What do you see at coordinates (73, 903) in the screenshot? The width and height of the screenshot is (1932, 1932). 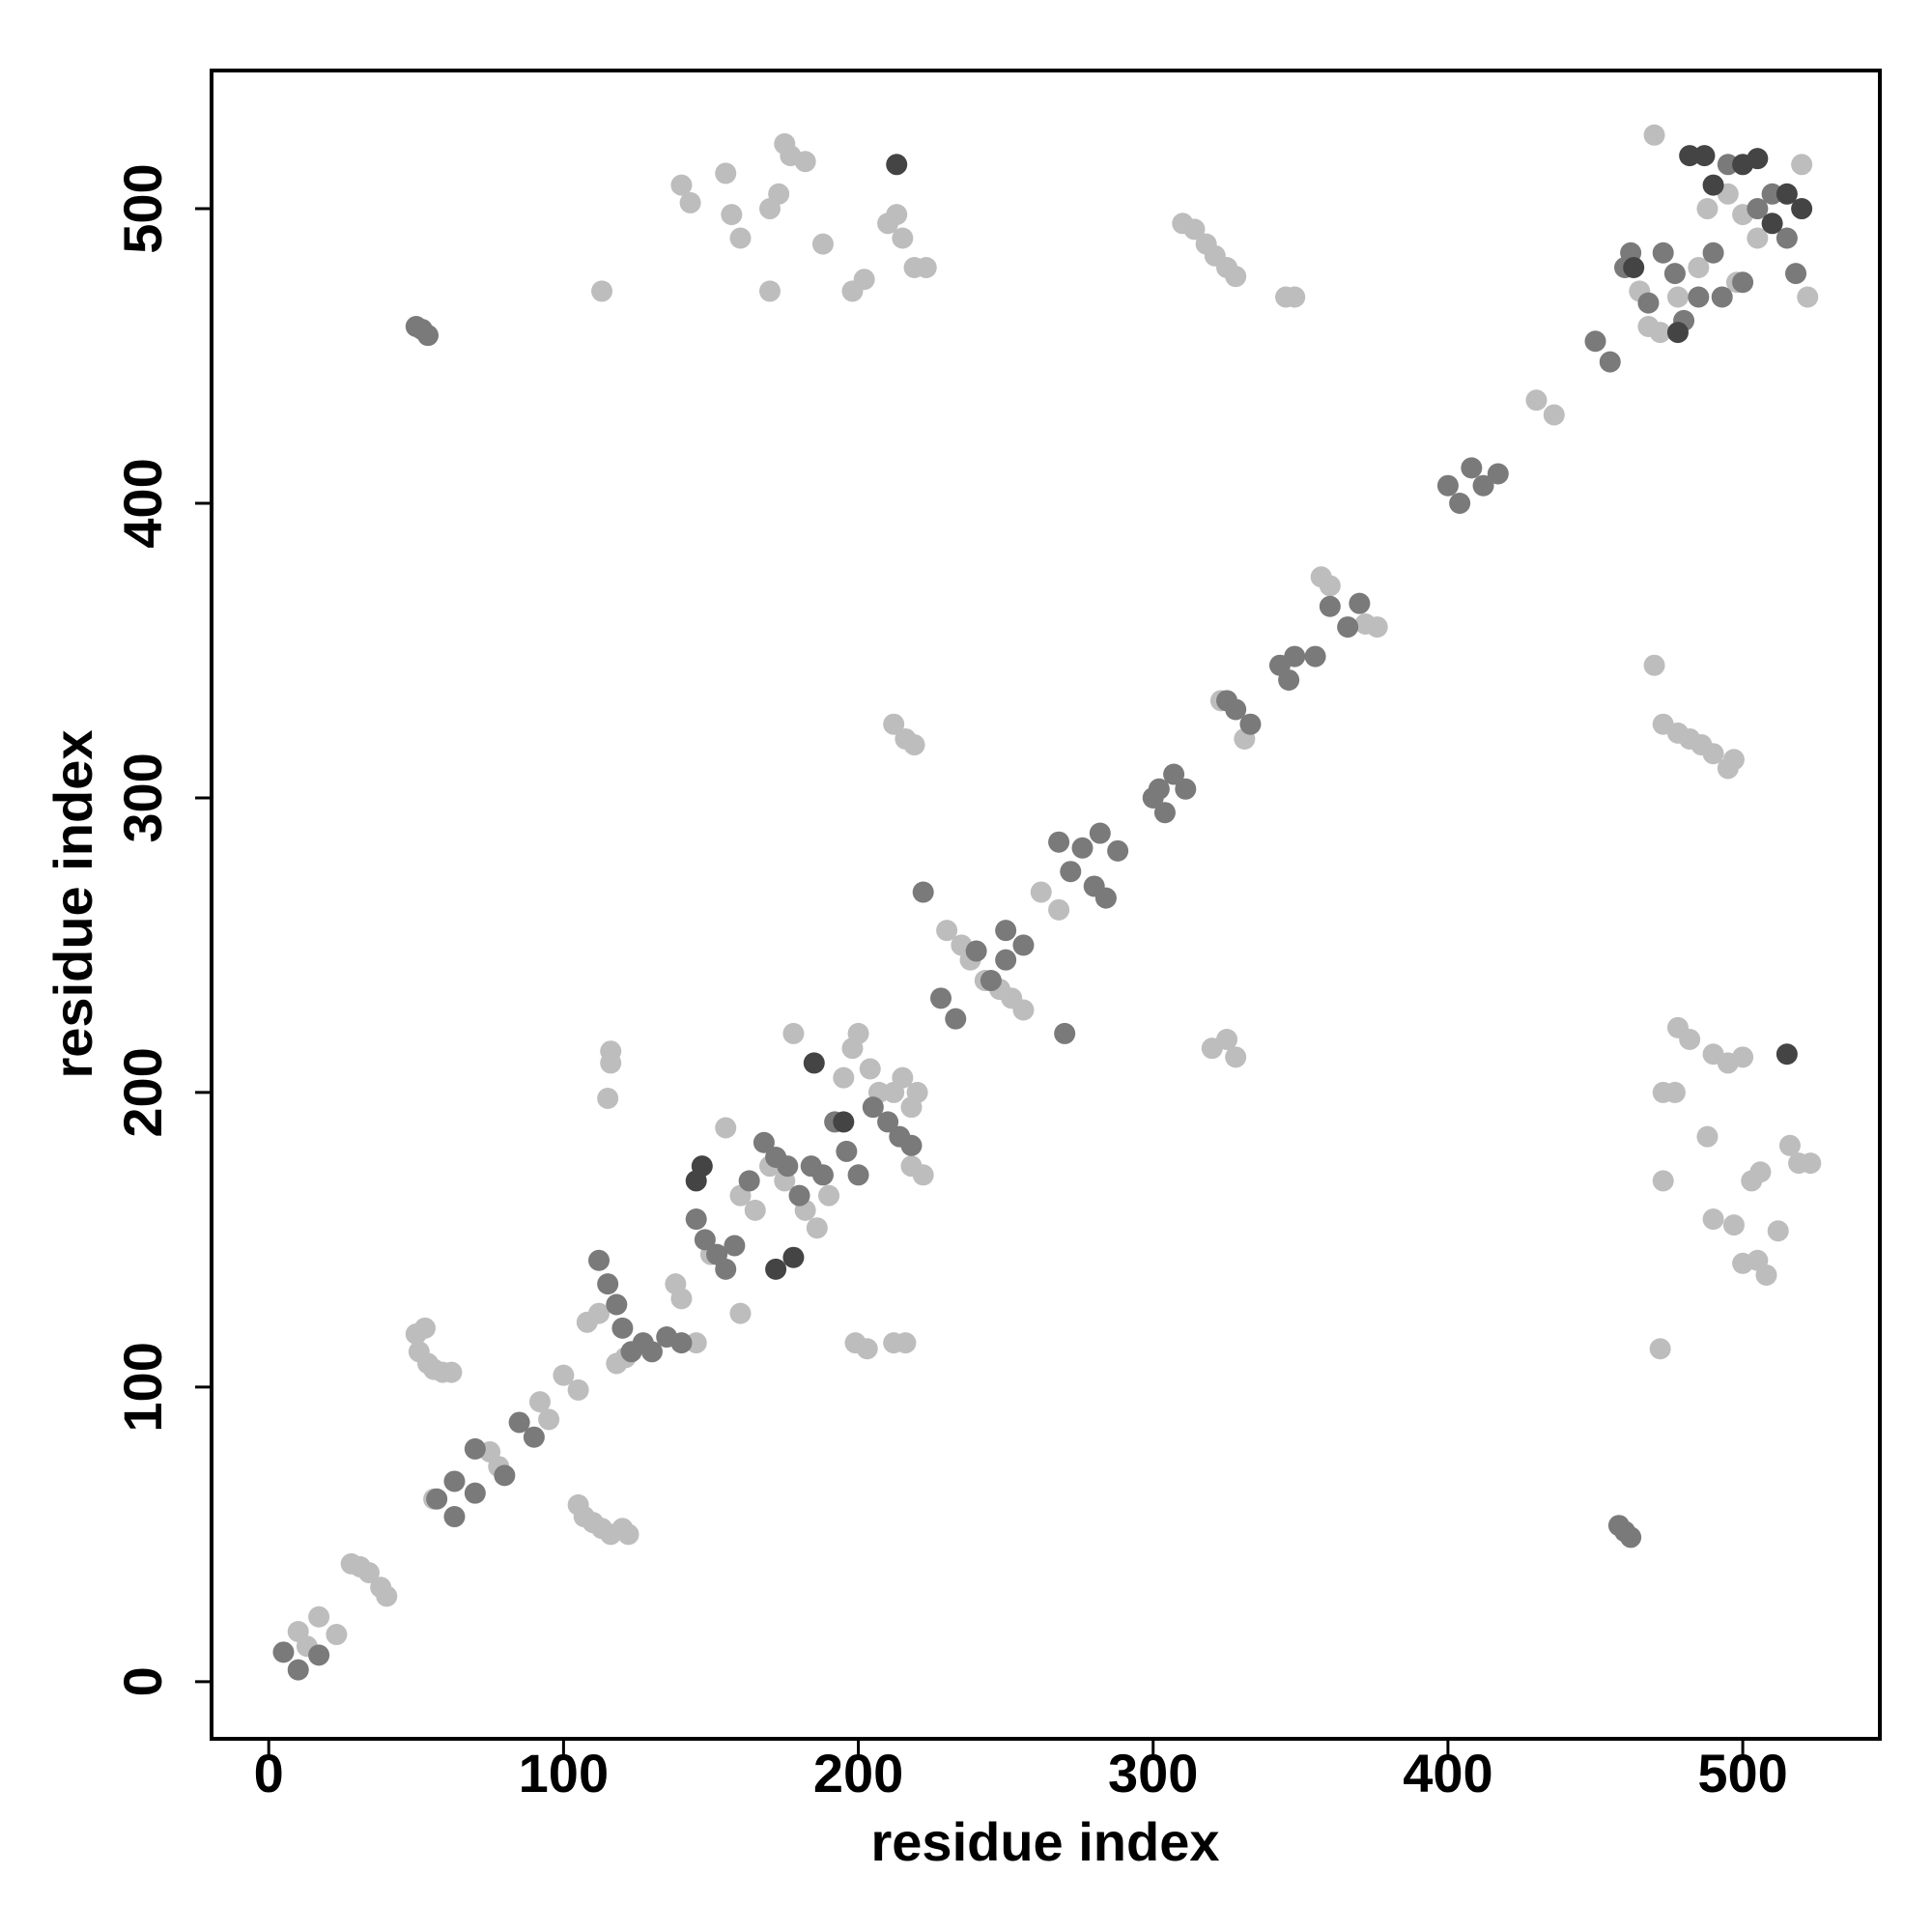 I see `y-axis-label: residue index` at bounding box center [73, 903].